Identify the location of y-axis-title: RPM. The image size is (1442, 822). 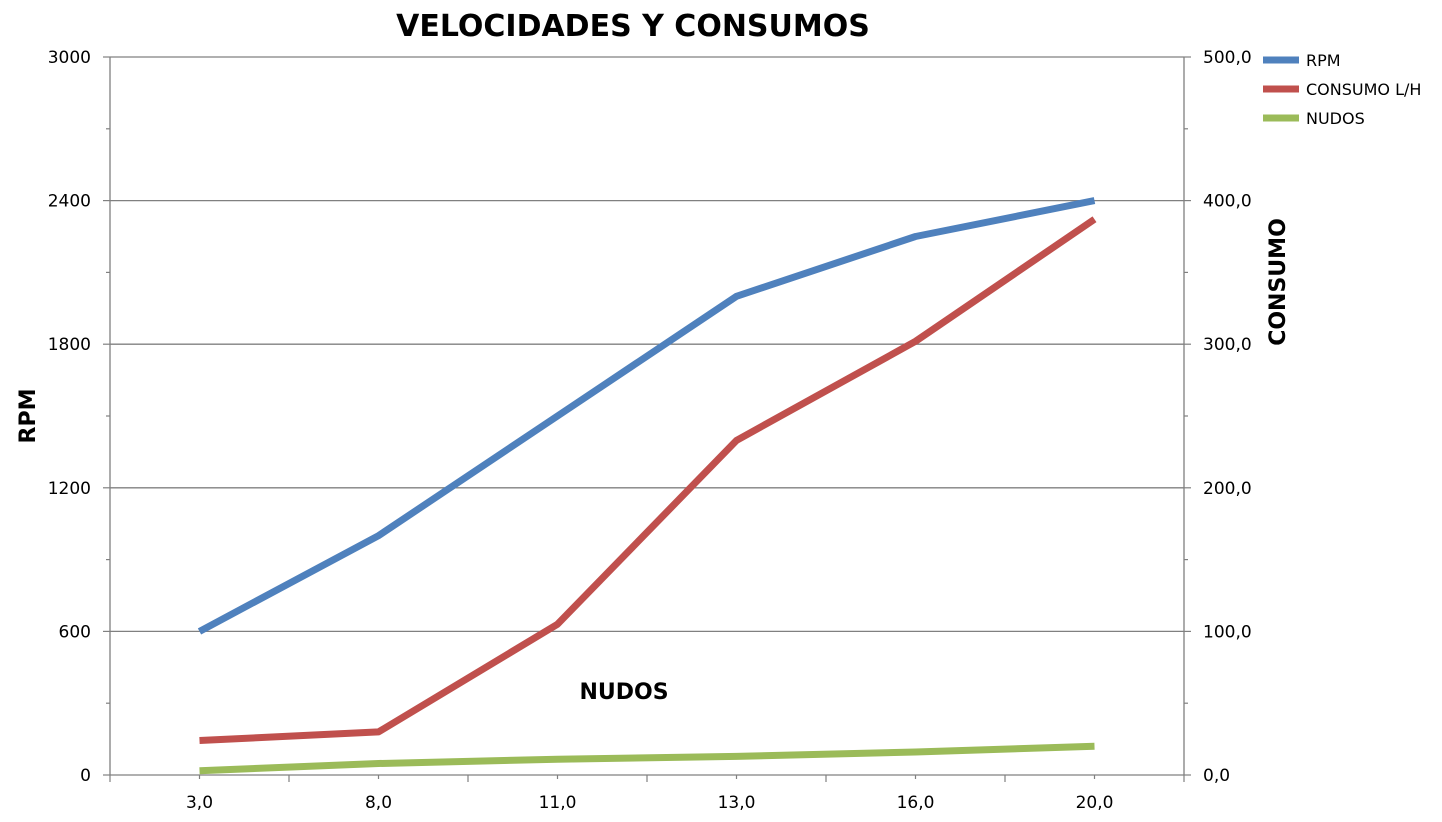
(28, 416).